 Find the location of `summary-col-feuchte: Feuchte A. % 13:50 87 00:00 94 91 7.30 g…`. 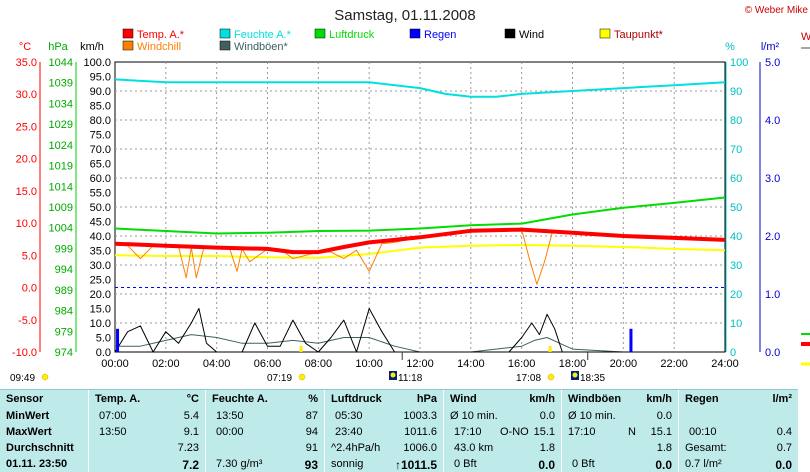

summary-col-feuchte: Feuchte A. % 13:50 87 00:00 94 91 7.30 g… is located at coordinates (265, 431).